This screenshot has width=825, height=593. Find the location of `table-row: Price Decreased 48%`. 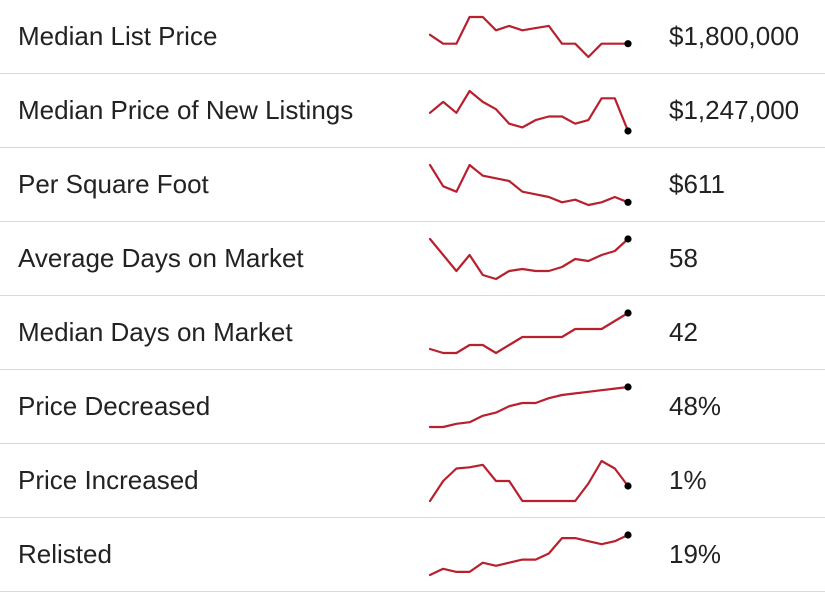

table-row: Price Decreased 48% is located at coordinates (412, 407).